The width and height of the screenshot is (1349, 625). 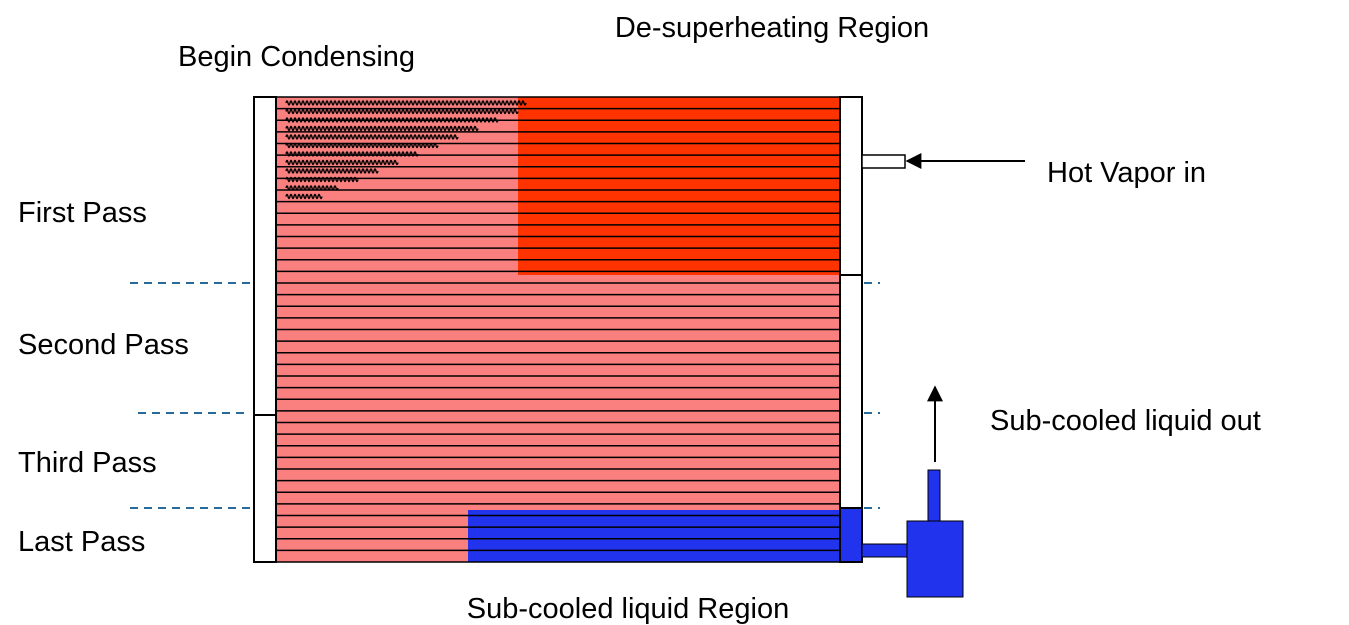 I want to click on outlet-tube, so click(x=884, y=550).